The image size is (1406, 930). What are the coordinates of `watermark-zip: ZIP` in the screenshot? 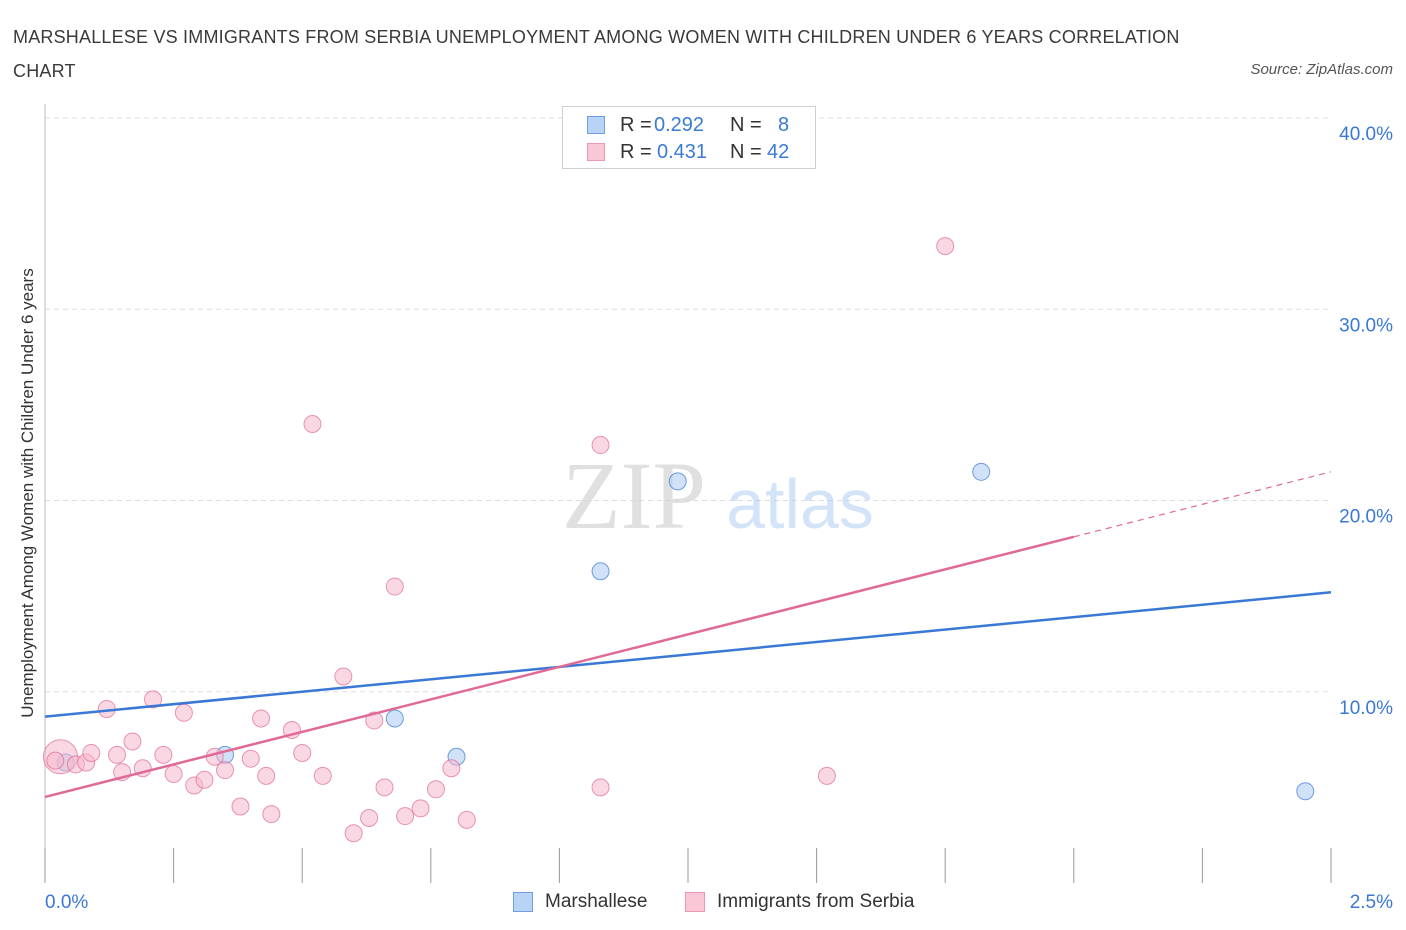 It's located at (634, 495).